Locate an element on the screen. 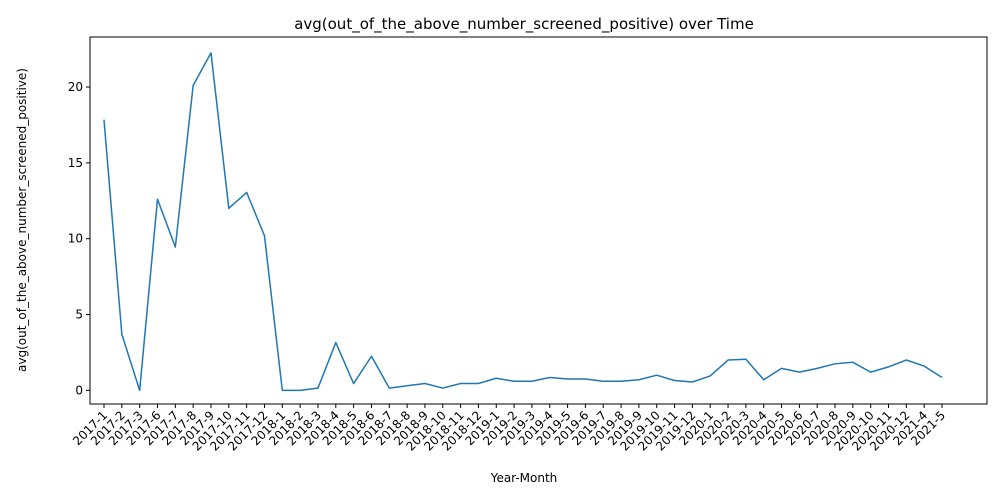  y-tick-label: 5 is located at coordinates (79, 315).